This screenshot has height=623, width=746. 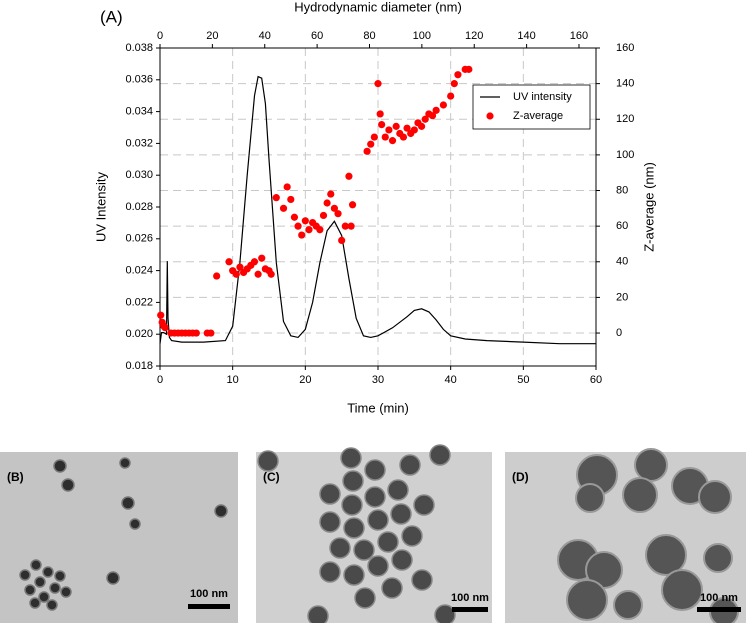 What do you see at coordinates (305, 380) in the screenshot?
I see `x-tick-label: 20` at bounding box center [305, 380].